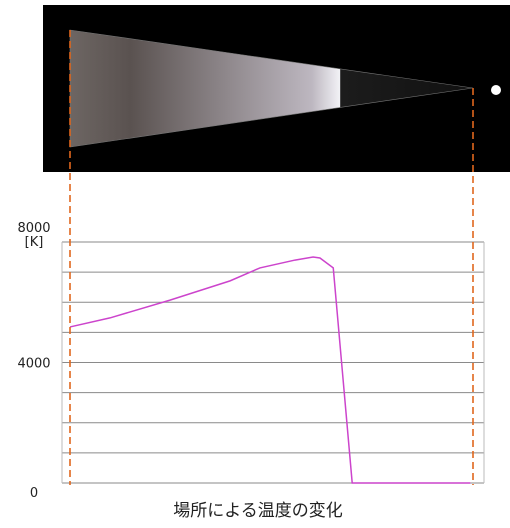 This screenshot has height=528, width=510. Describe the element at coordinates (34, 493) in the screenshot. I see `y-tick-label: 0` at that location.